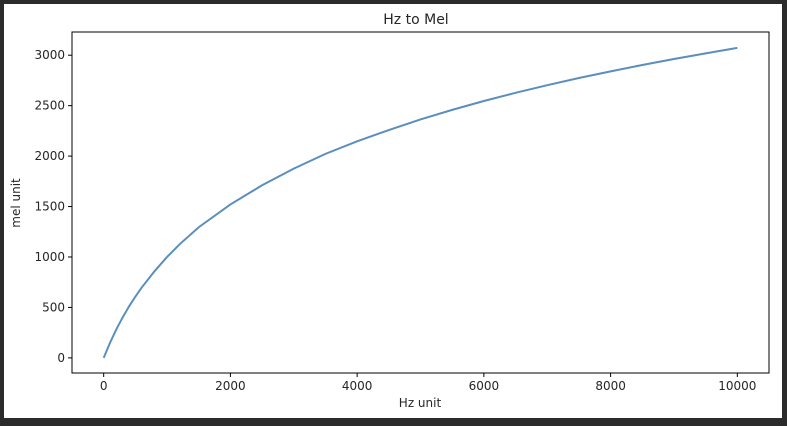  I want to click on x-tick-label: 2000, so click(230, 386).